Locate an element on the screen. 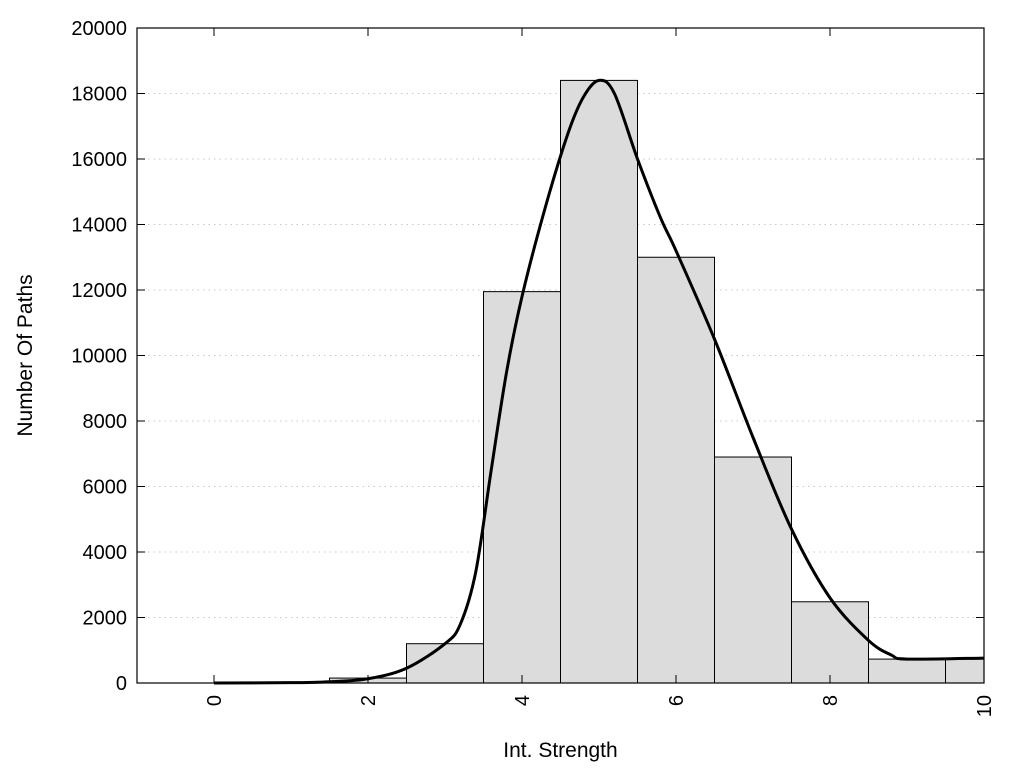  y-tick-label: 16000 is located at coordinates (99, 160).